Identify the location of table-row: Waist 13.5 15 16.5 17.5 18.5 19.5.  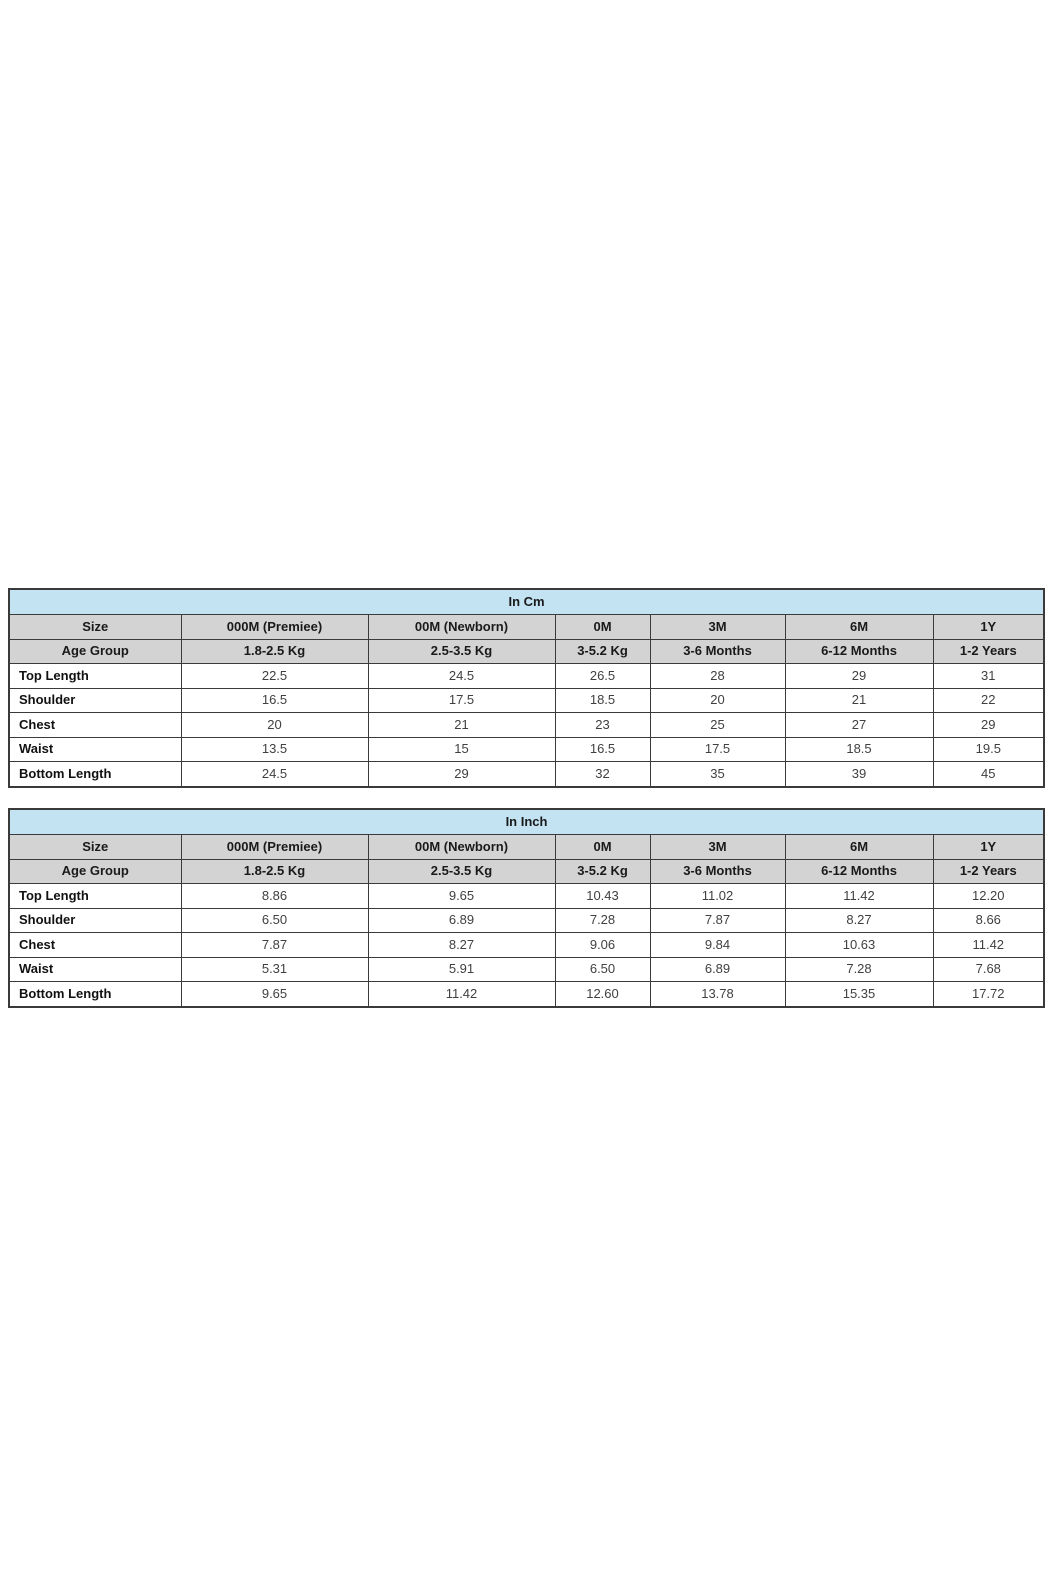
(526, 749).